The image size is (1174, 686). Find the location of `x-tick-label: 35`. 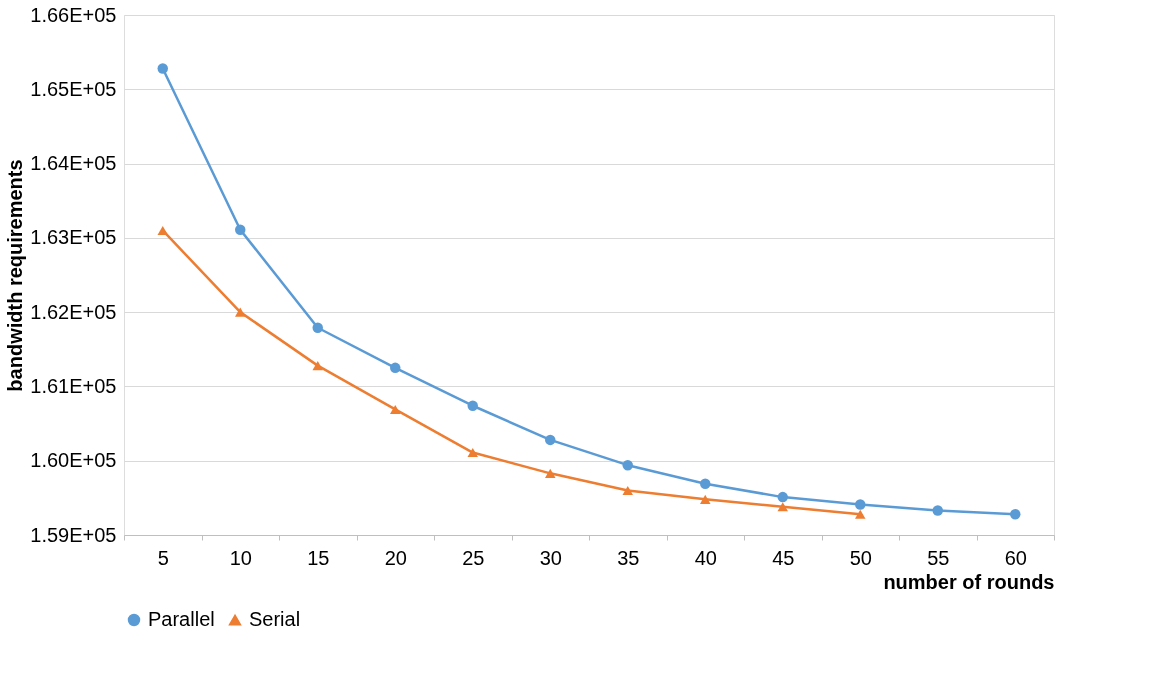

x-tick-label: 35 is located at coordinates (628, 557).